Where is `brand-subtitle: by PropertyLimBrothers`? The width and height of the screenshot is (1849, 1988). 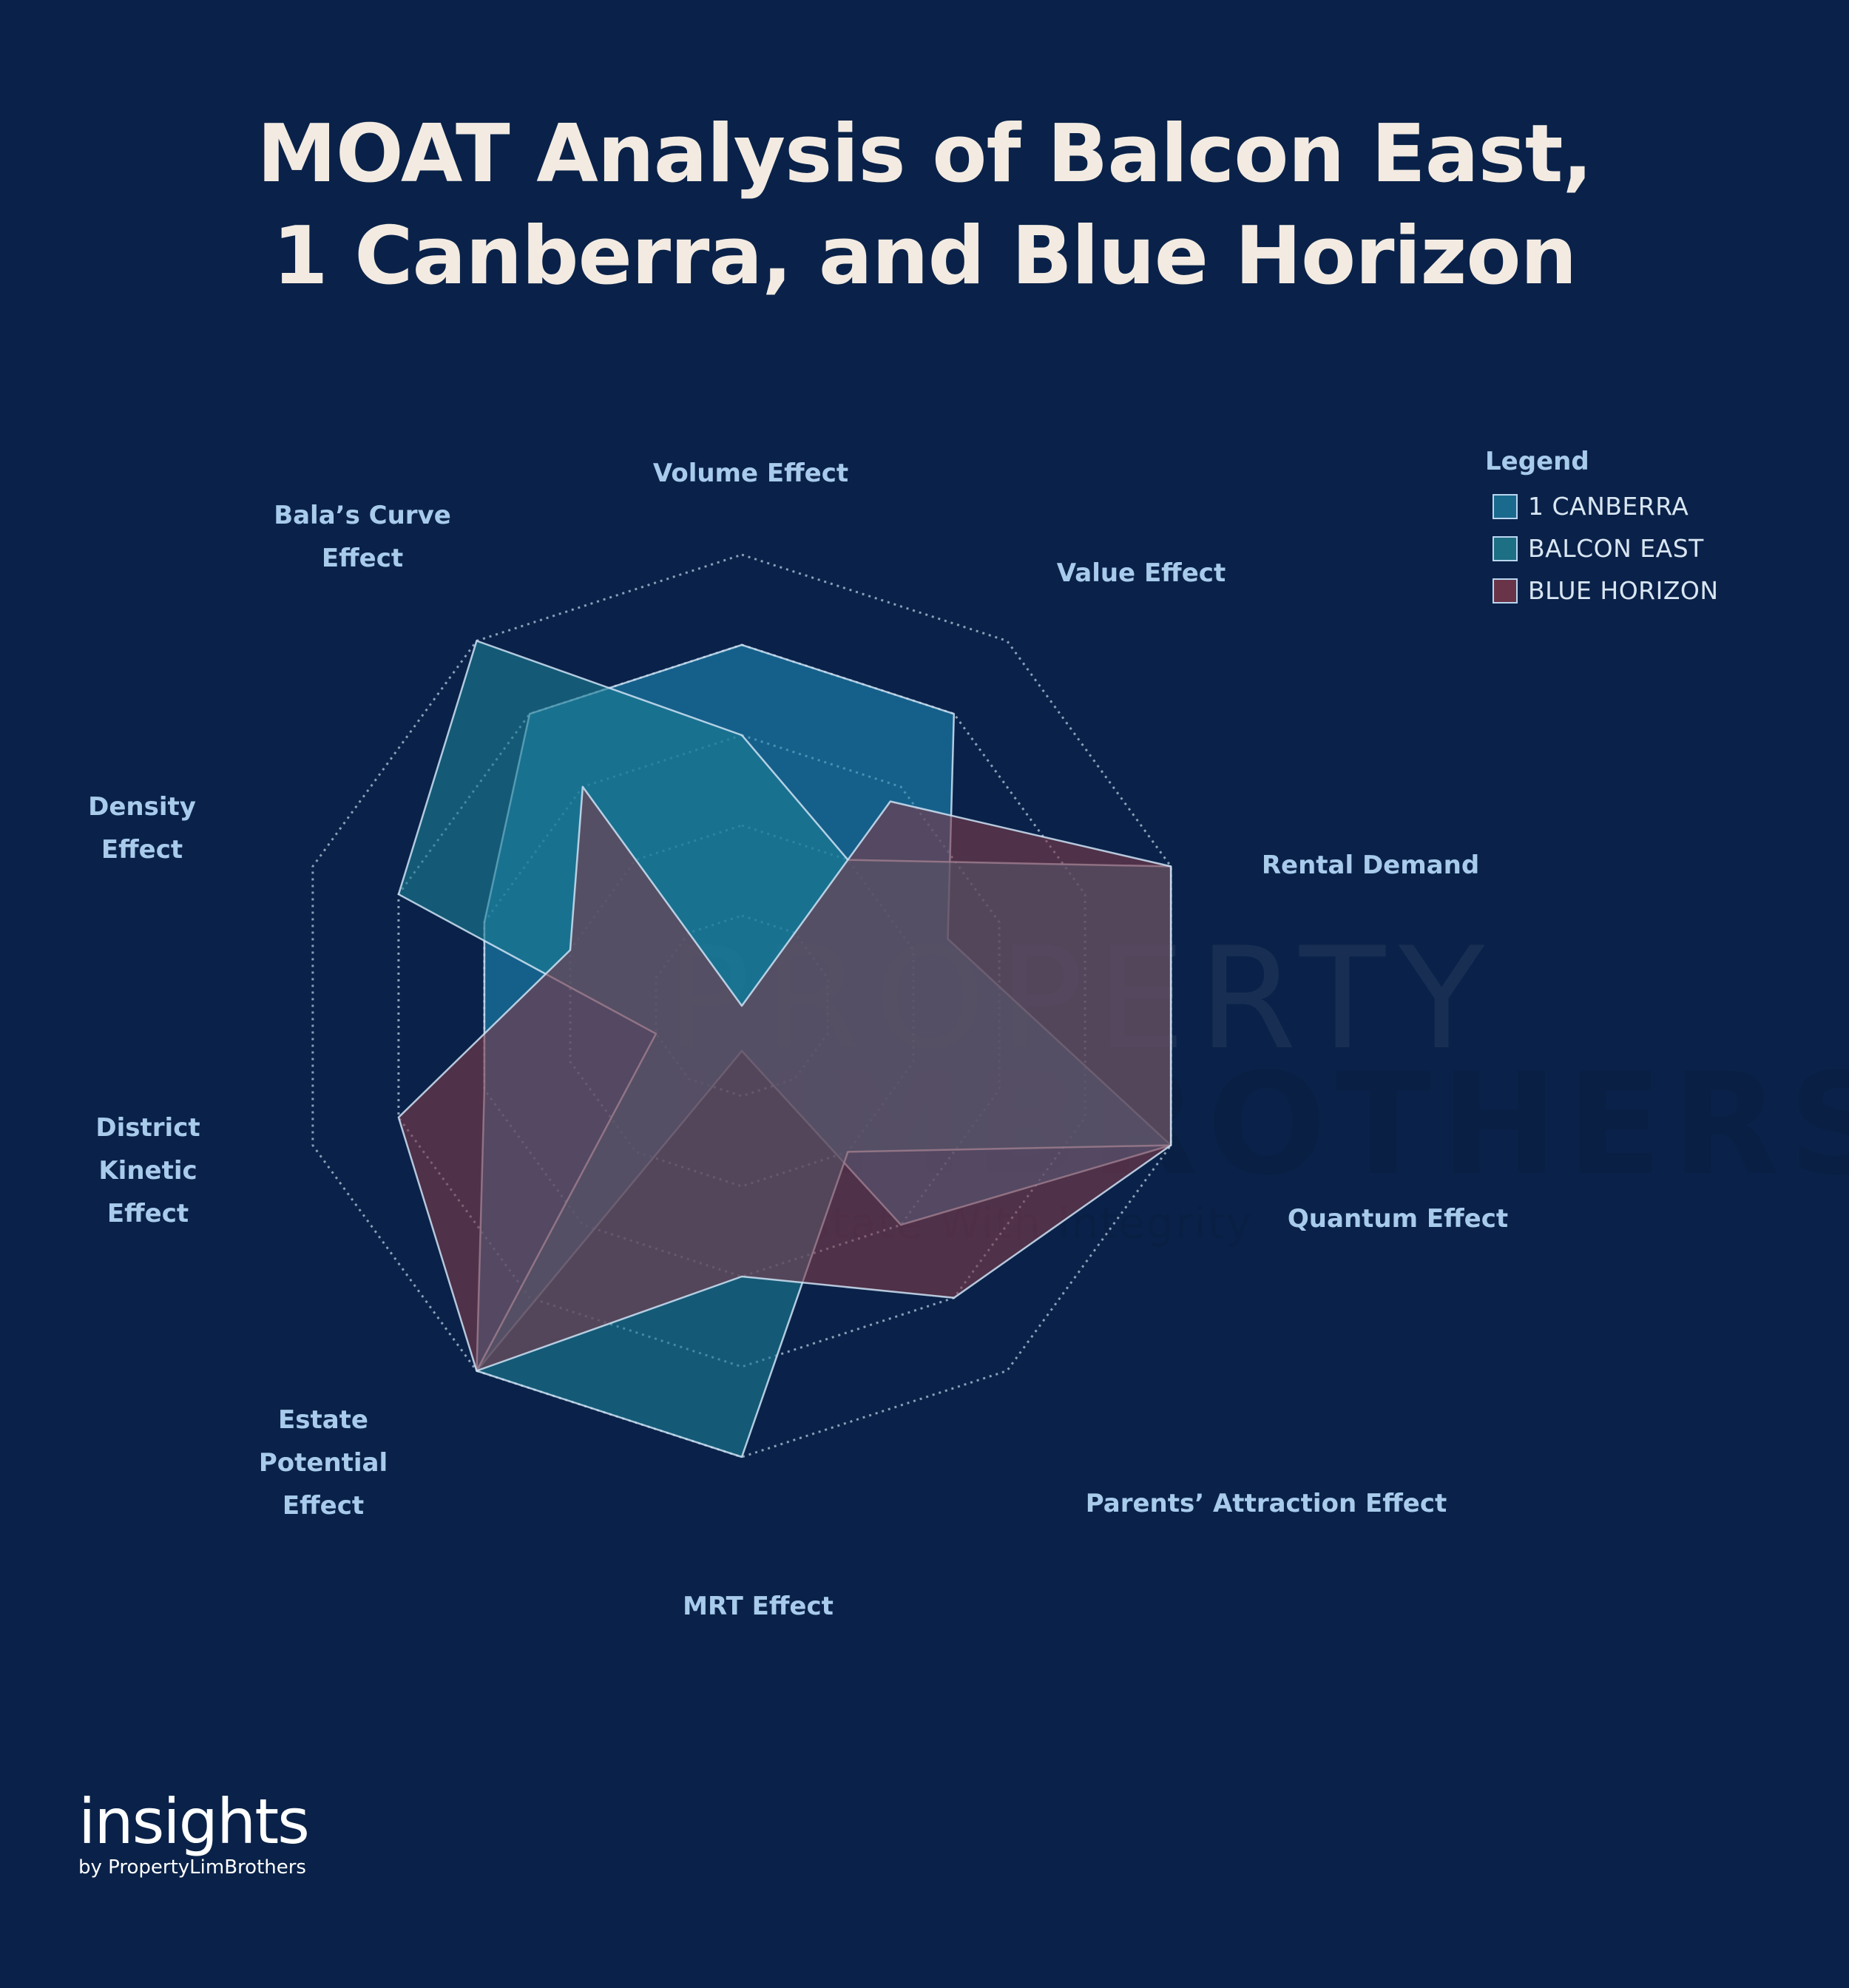
brand-subtitle: by PropertyLimBrothers is located at coordinates (192, 1867).